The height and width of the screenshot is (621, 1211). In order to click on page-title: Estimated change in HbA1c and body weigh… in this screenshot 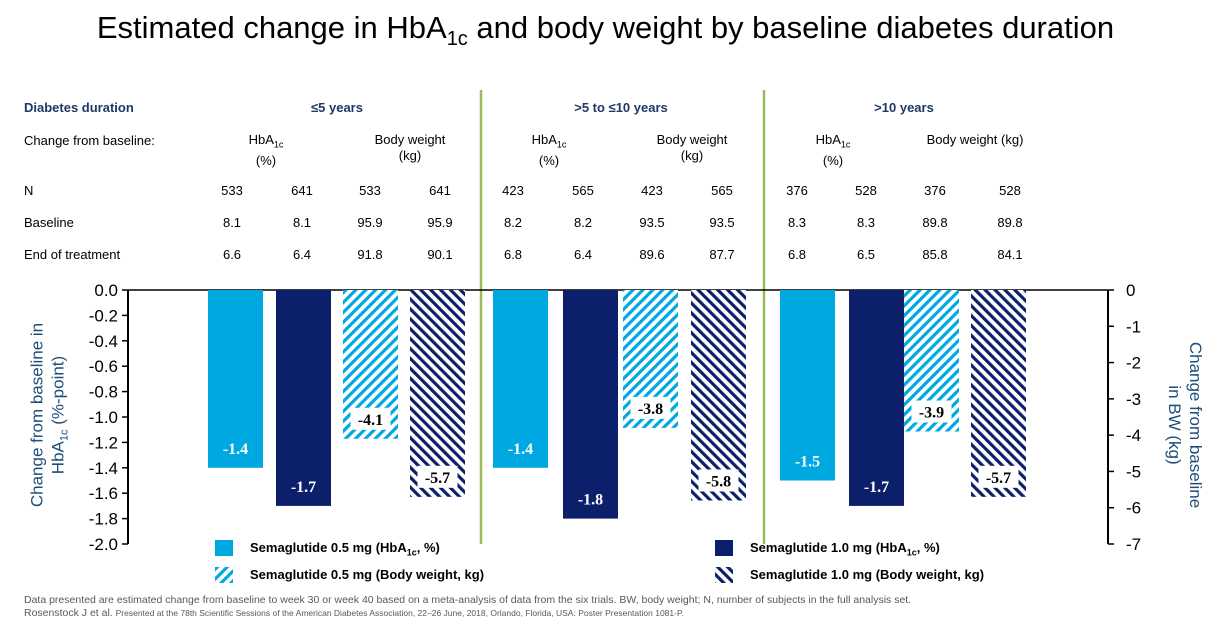, I will do `click(605, 30)`.